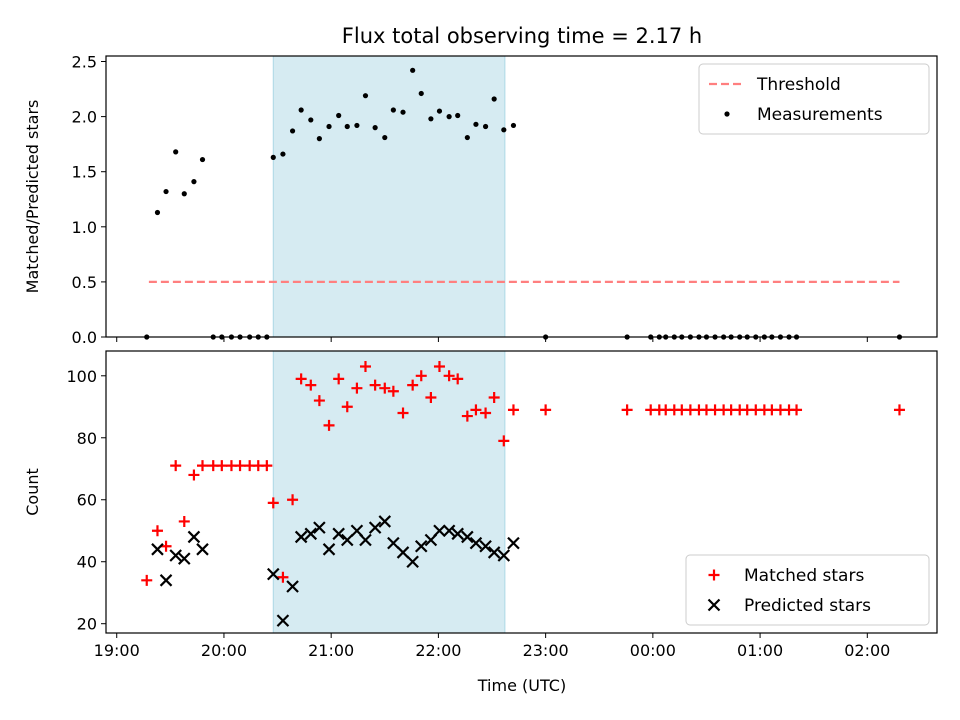 The width and height of the screenshot is (960, 720). I want to click on y-tick-label: 80, so click(87, 438).